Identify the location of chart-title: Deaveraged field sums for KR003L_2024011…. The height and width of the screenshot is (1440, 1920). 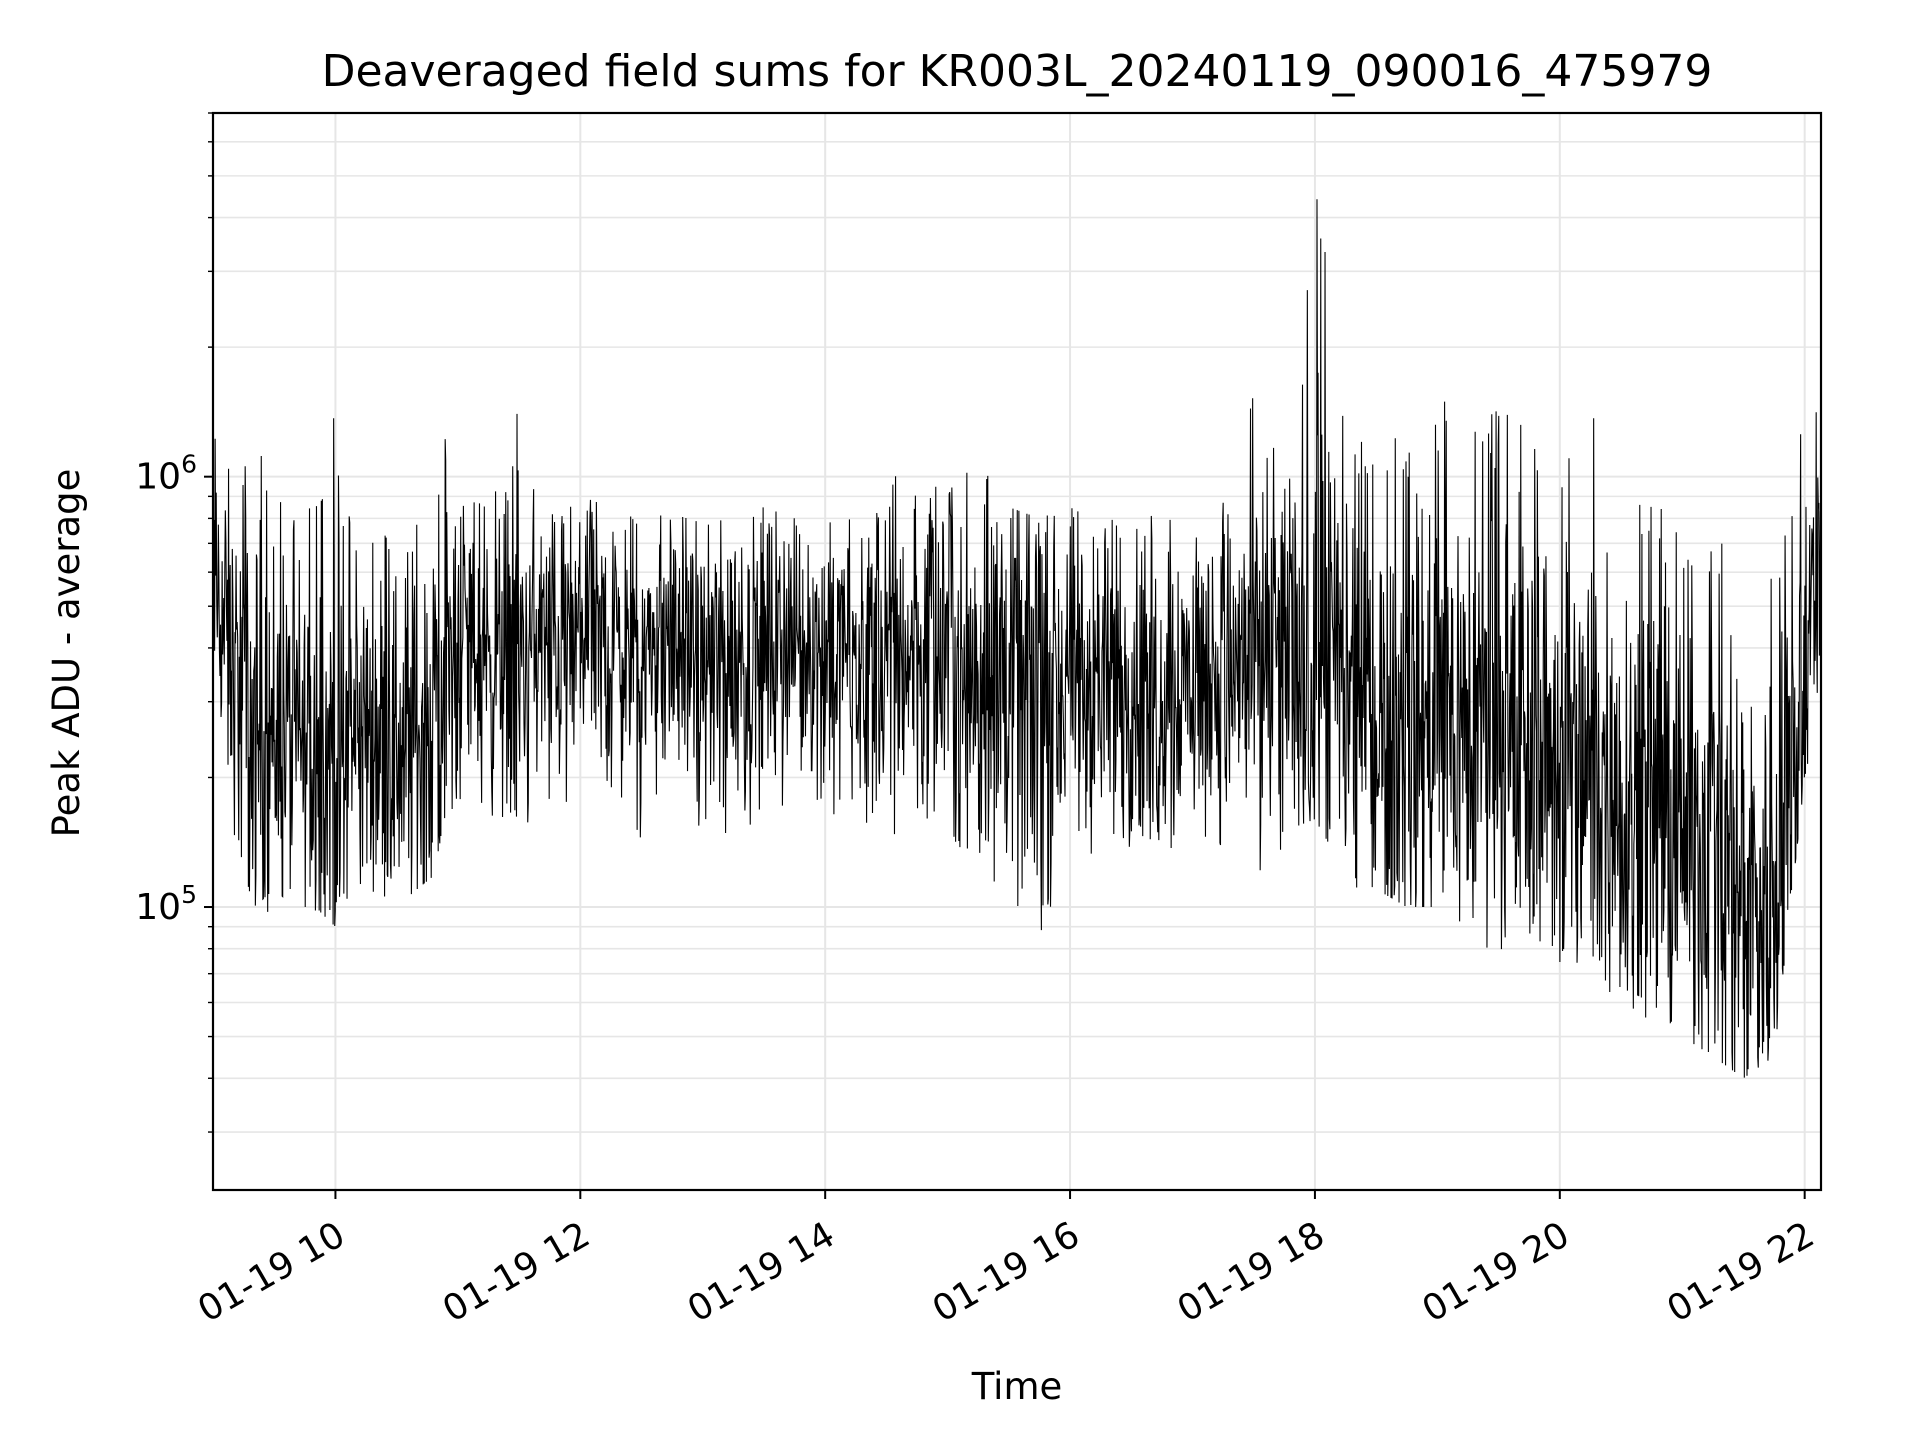
(1017, 71).